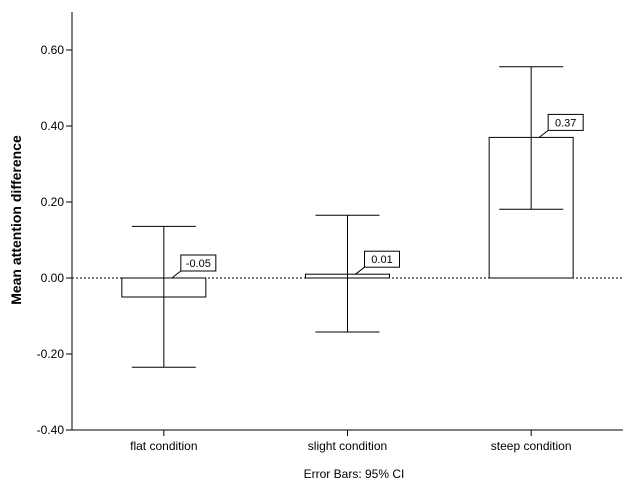  I want to click on y-tick-label: 0.60, so click(53, 50).